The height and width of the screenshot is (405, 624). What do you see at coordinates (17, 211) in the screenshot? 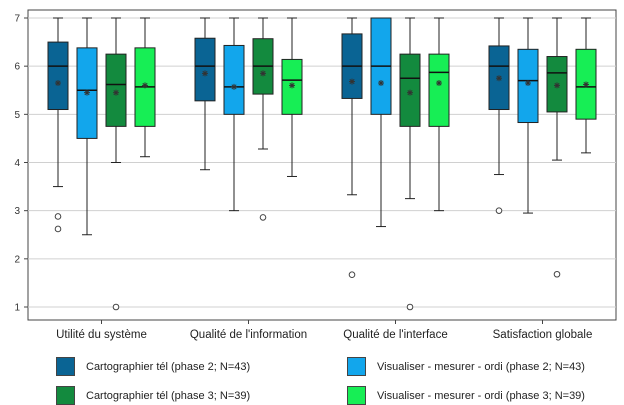
I see `y-tick-label-3: 3` at bounding box center [17, 211].